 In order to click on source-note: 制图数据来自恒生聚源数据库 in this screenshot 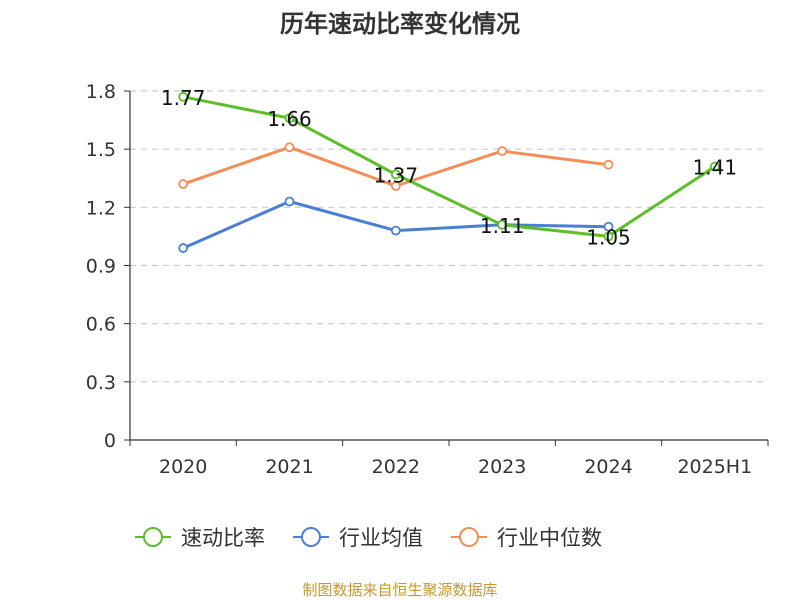, I will do `click(399, 590)`.